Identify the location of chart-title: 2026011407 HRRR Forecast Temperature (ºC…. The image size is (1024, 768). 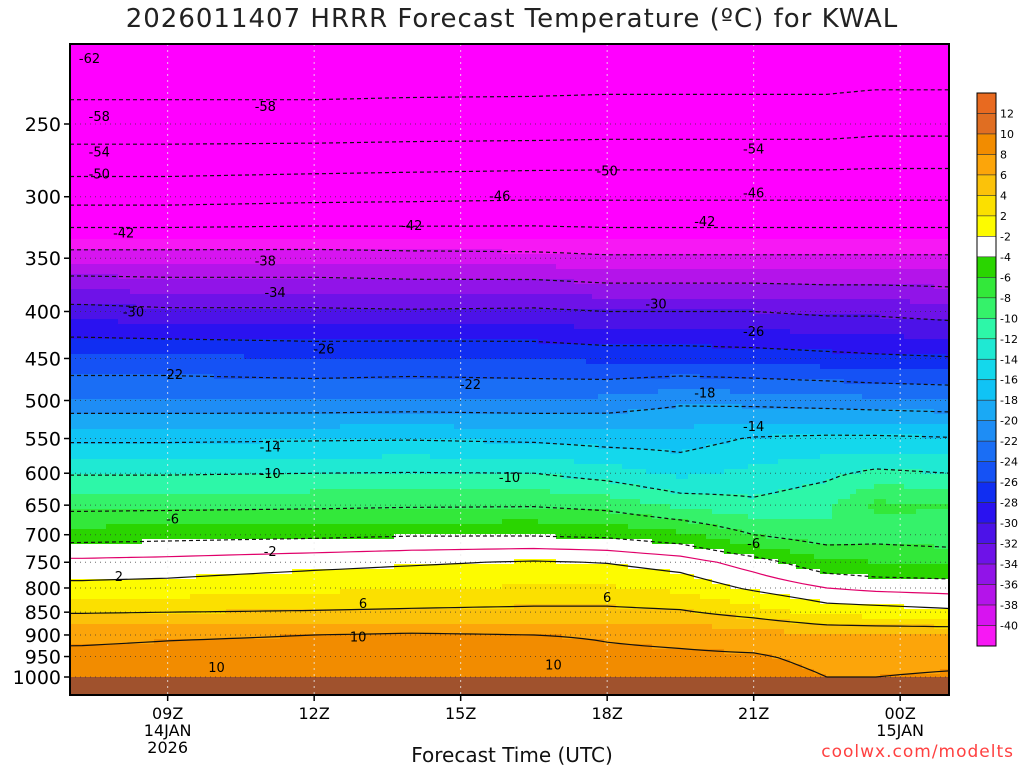
(512, 19).